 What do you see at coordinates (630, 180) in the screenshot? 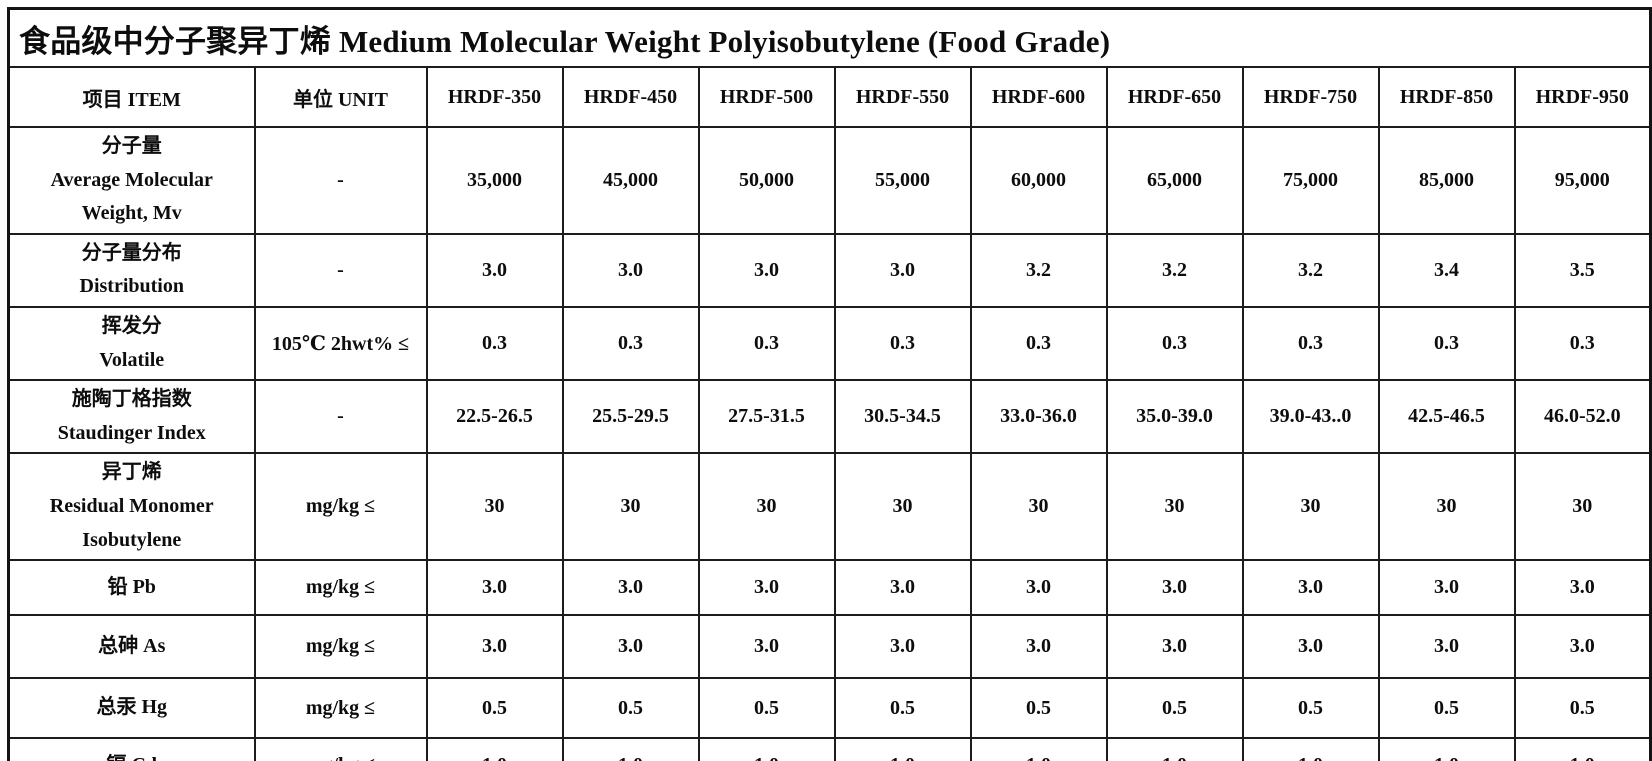
I see `value-cell: 45,000` at bounding box center [630, 180].